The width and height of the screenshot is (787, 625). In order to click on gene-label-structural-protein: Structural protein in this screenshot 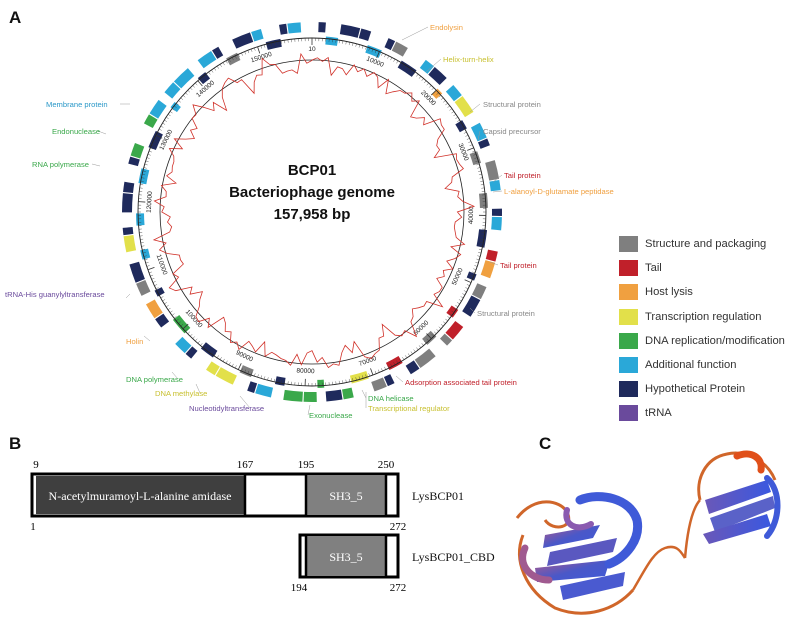, I will do `click(512, 104)`.